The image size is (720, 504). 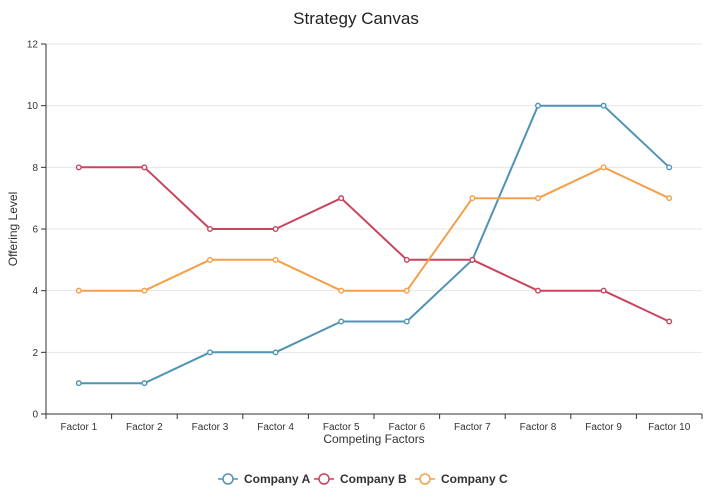 I want to click on x-axis-title: Competing Factors, so click(x=373, y=439).